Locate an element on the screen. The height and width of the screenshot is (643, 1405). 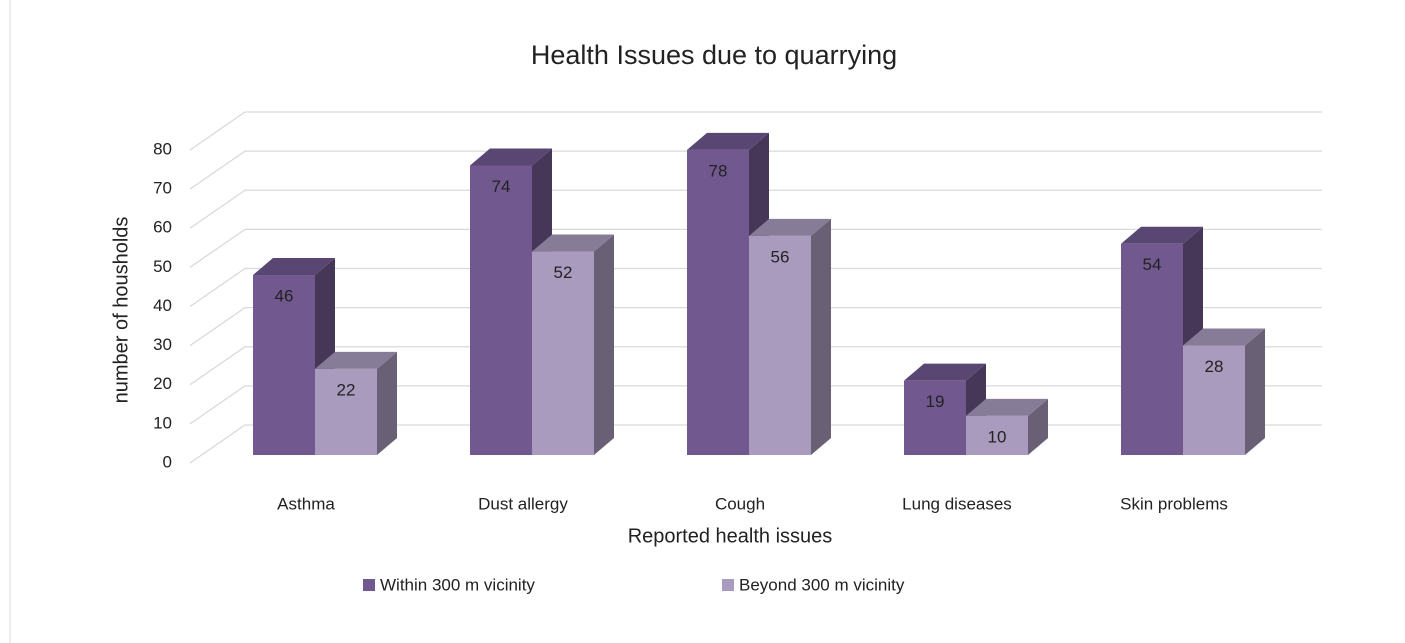
y-tick-label: 60 is located at coordinates (162, 227).